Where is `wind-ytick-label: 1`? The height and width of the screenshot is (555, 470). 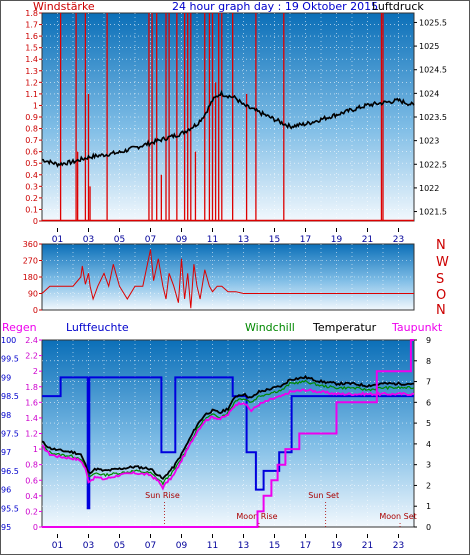 wind-ytick-label: 1 is located at coordinates (35, 105).